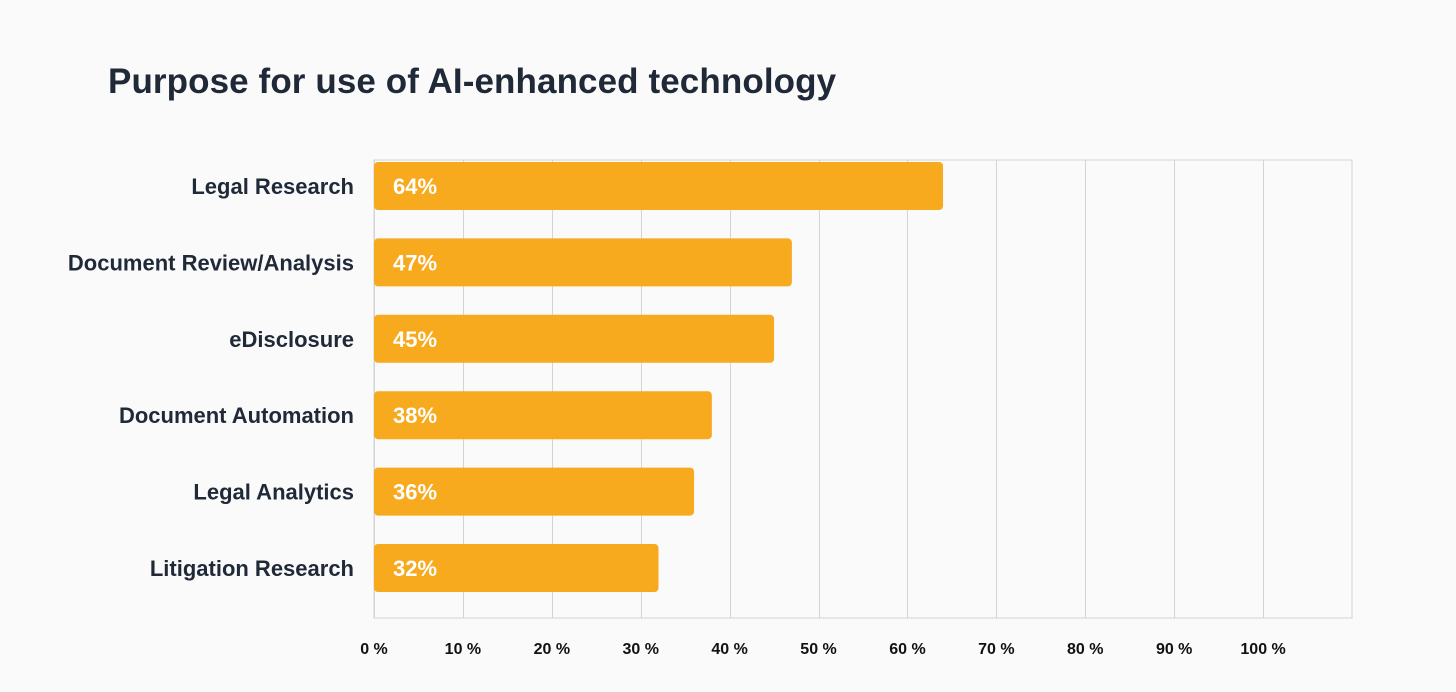 Image resolution: width=1456 pixels, height=692 pixels. Describe the element at coordinates (236, 415) in the screenshot. I see `category-label: Document Automation` at that location.